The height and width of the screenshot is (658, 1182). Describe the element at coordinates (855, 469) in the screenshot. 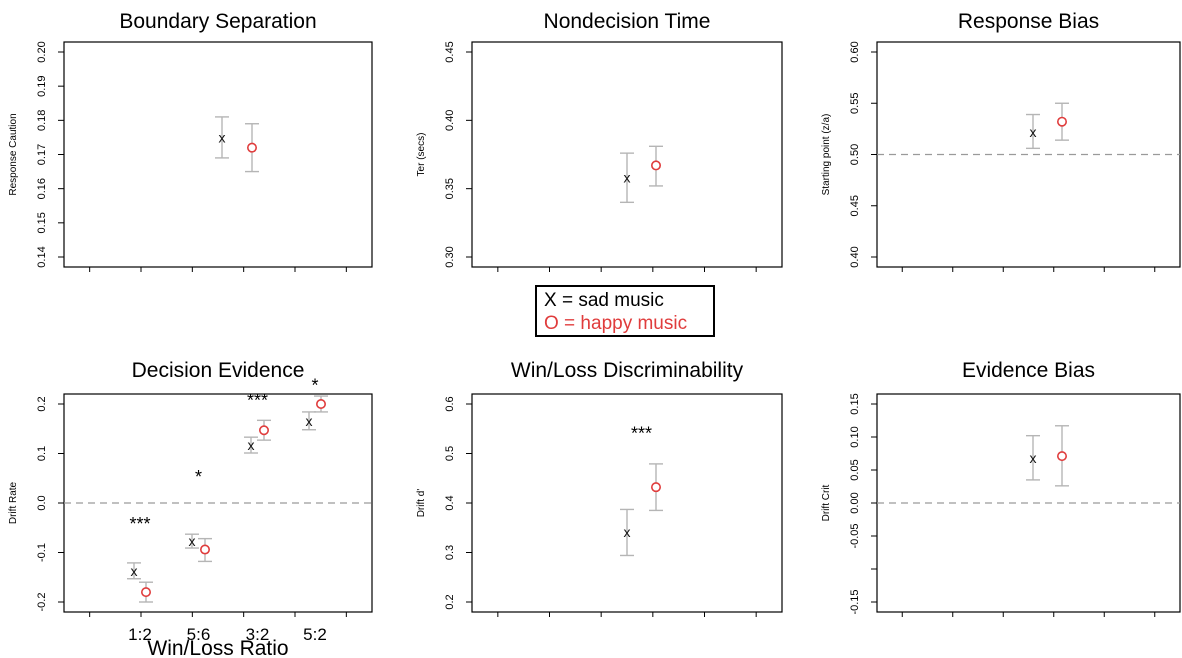

I see `y-tick-label: 0.05` at that location.